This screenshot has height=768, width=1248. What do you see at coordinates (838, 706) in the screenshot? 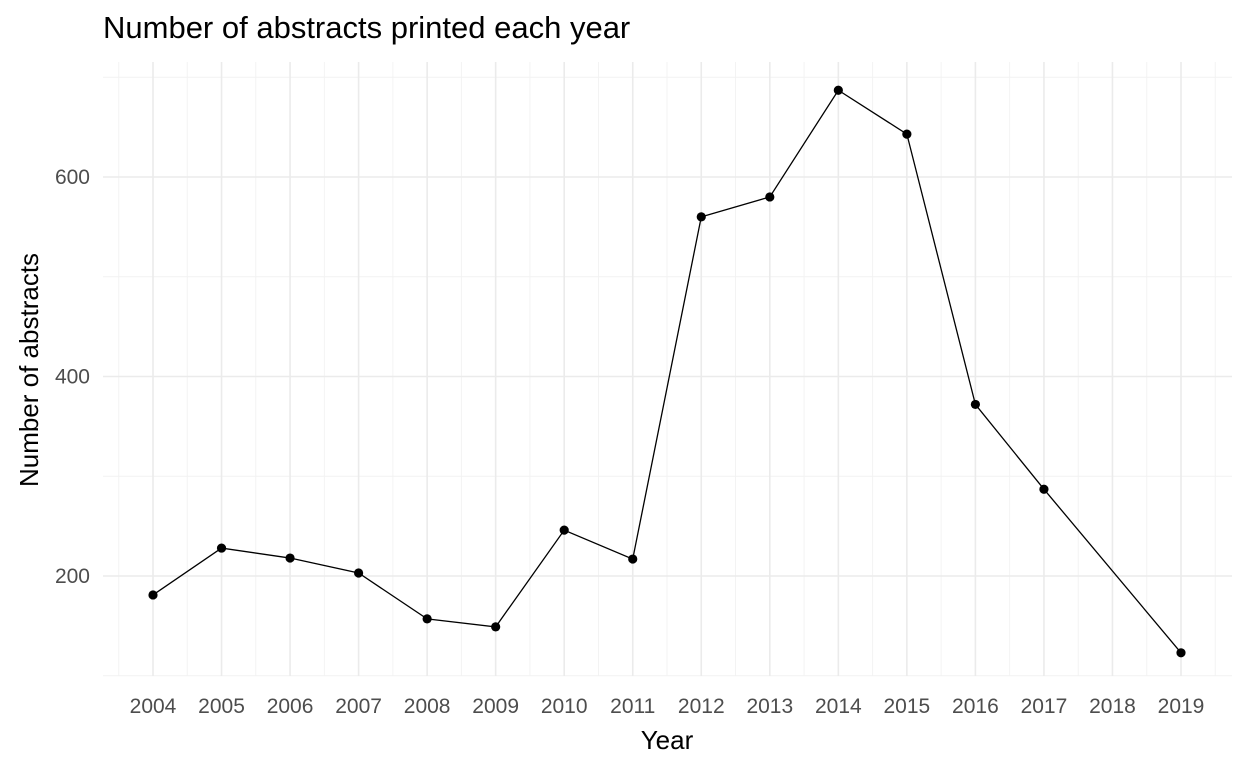
I see `x-tick-label: 2014` at bounding box center [838, 706].